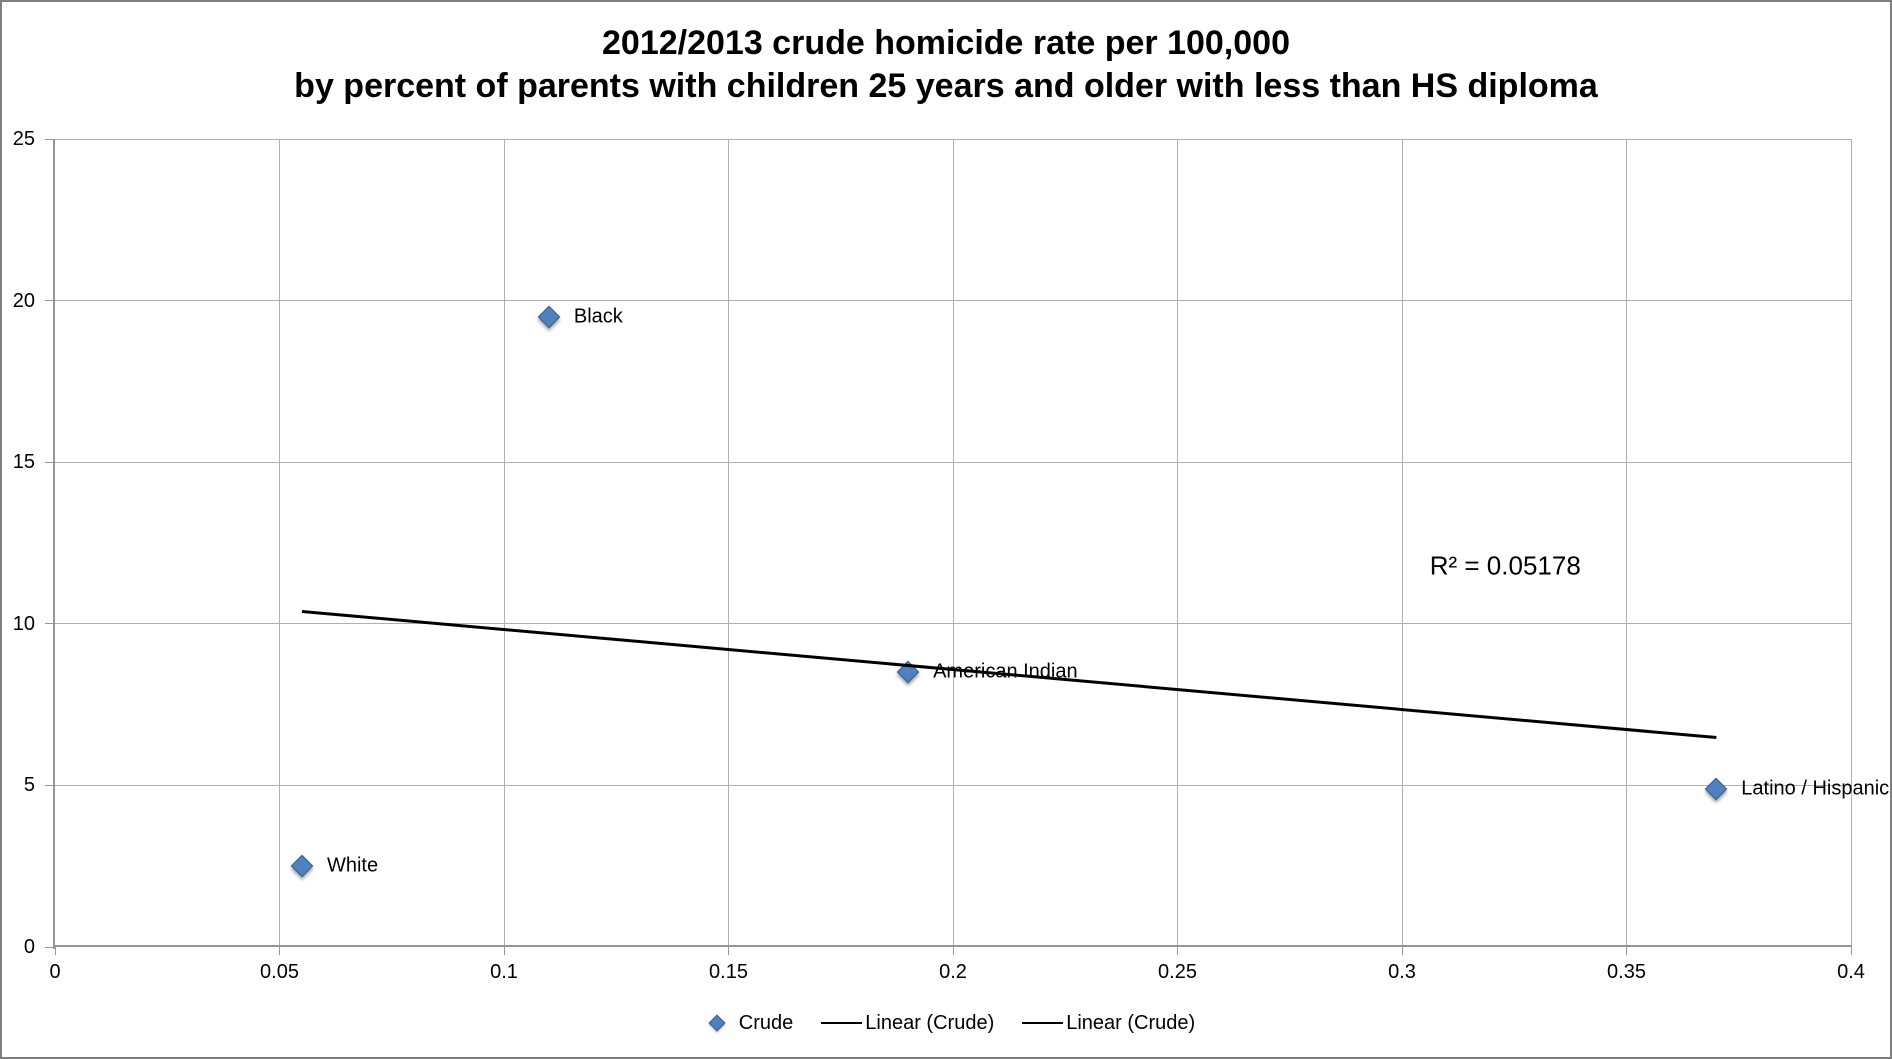 The height and width of the screenshot is (1059, 1892). What do you see at coordinates (29, 785) in the screenshot?
I see `y-axis-tick-label: 5` at bounding box center [29, 785].